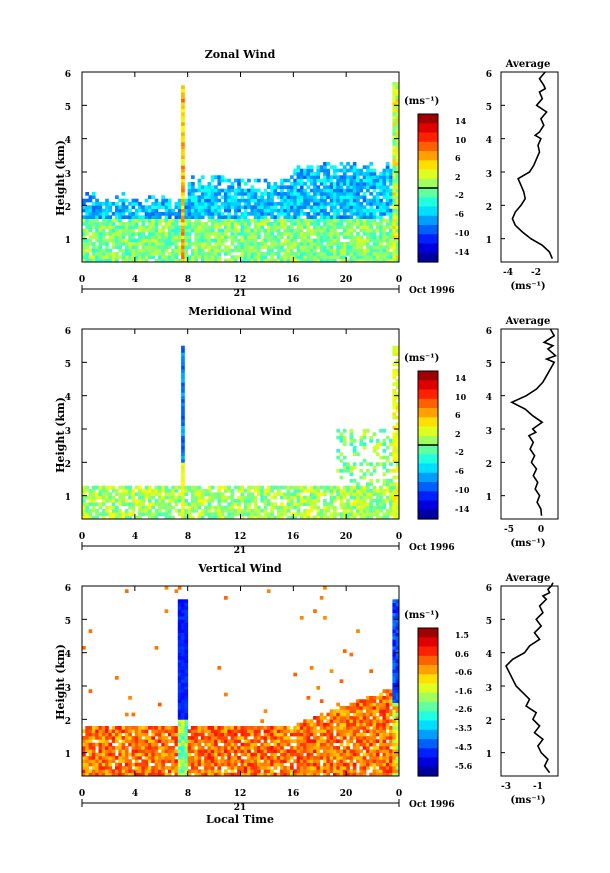  Describe the element at coordinates (240, 311) in the screenshot. I see `panel-title: Meridional Wind` at that location.